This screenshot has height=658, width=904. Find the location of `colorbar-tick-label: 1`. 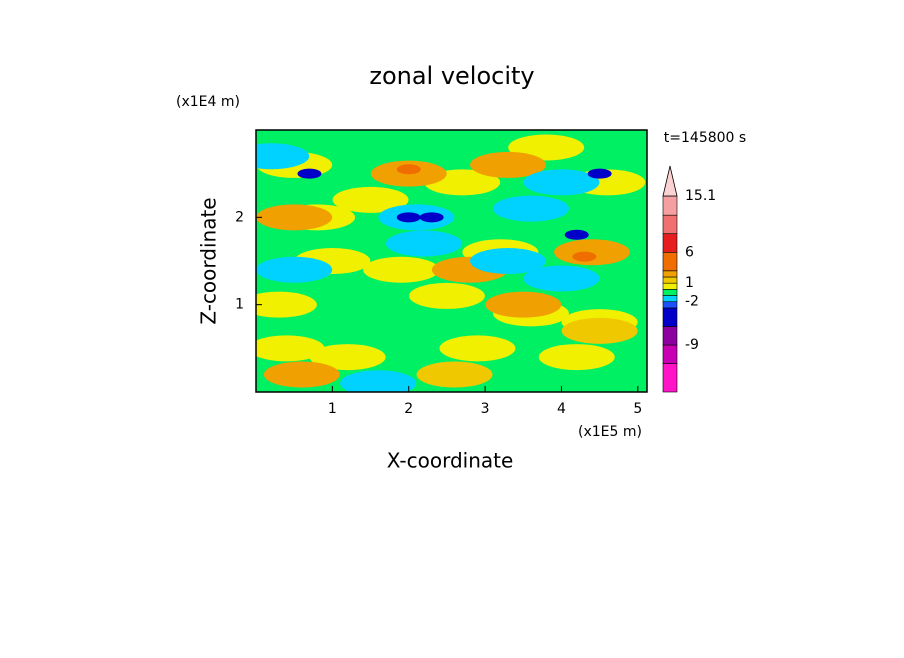

colorbar-tick-label: 1 is located at coordinates (689, 283).